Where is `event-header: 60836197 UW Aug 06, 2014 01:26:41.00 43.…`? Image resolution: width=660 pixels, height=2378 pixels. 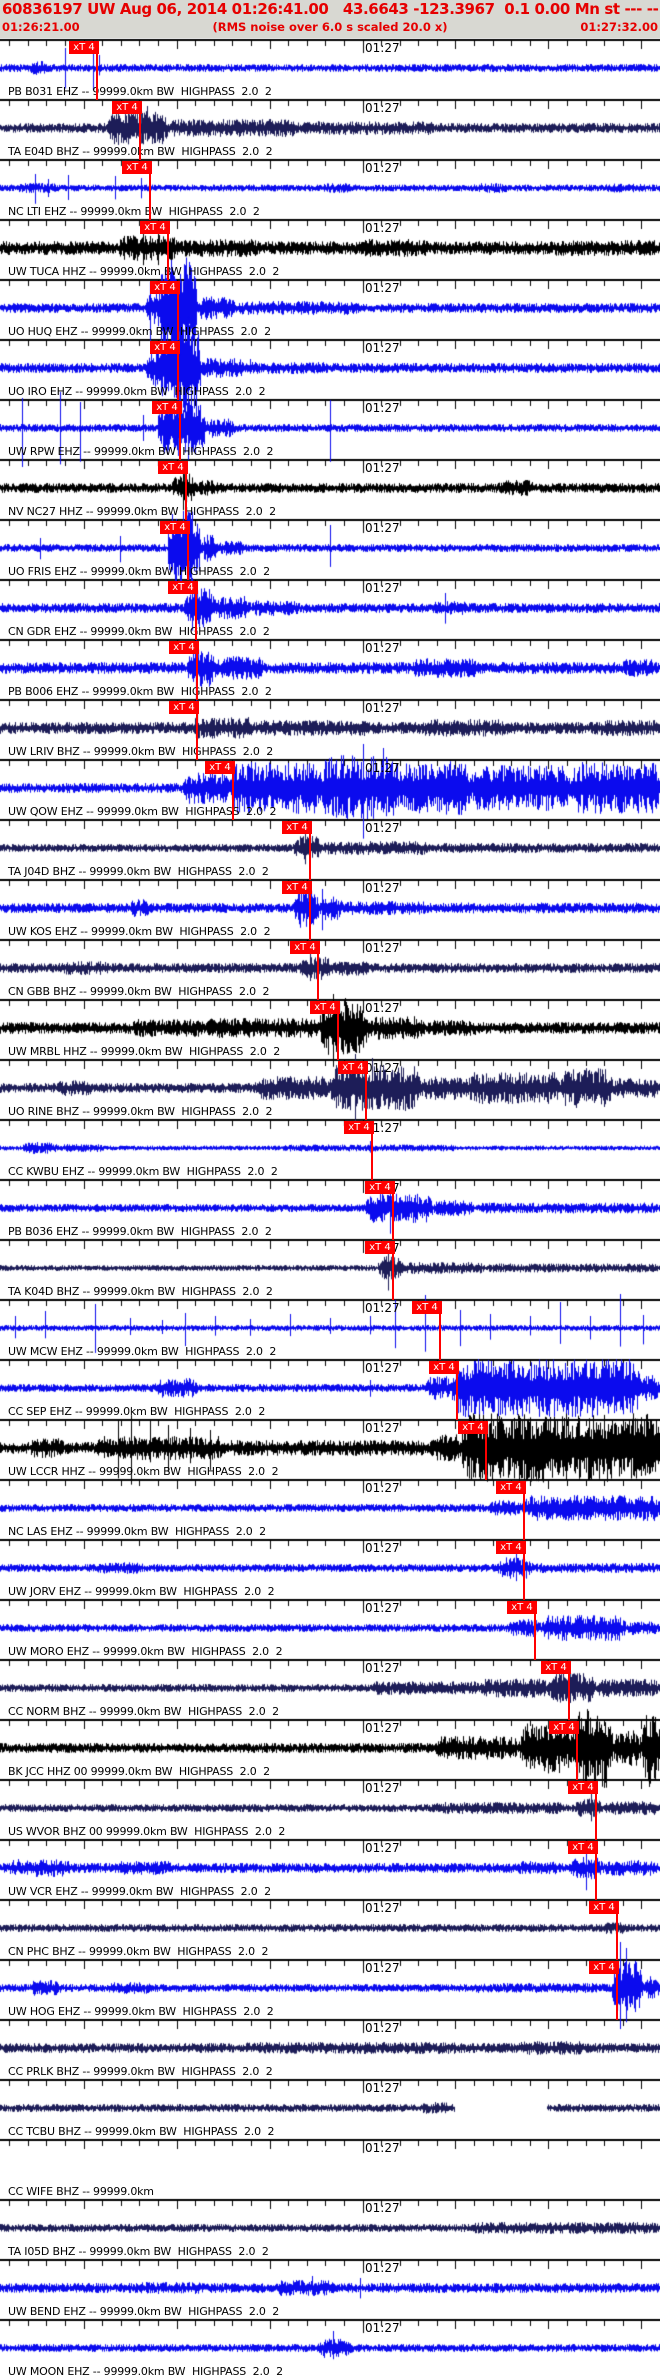
event-header: 60836197 UW Aug 06, 2014 01:26:41.00 43.… is located at coordinates (330, 19).